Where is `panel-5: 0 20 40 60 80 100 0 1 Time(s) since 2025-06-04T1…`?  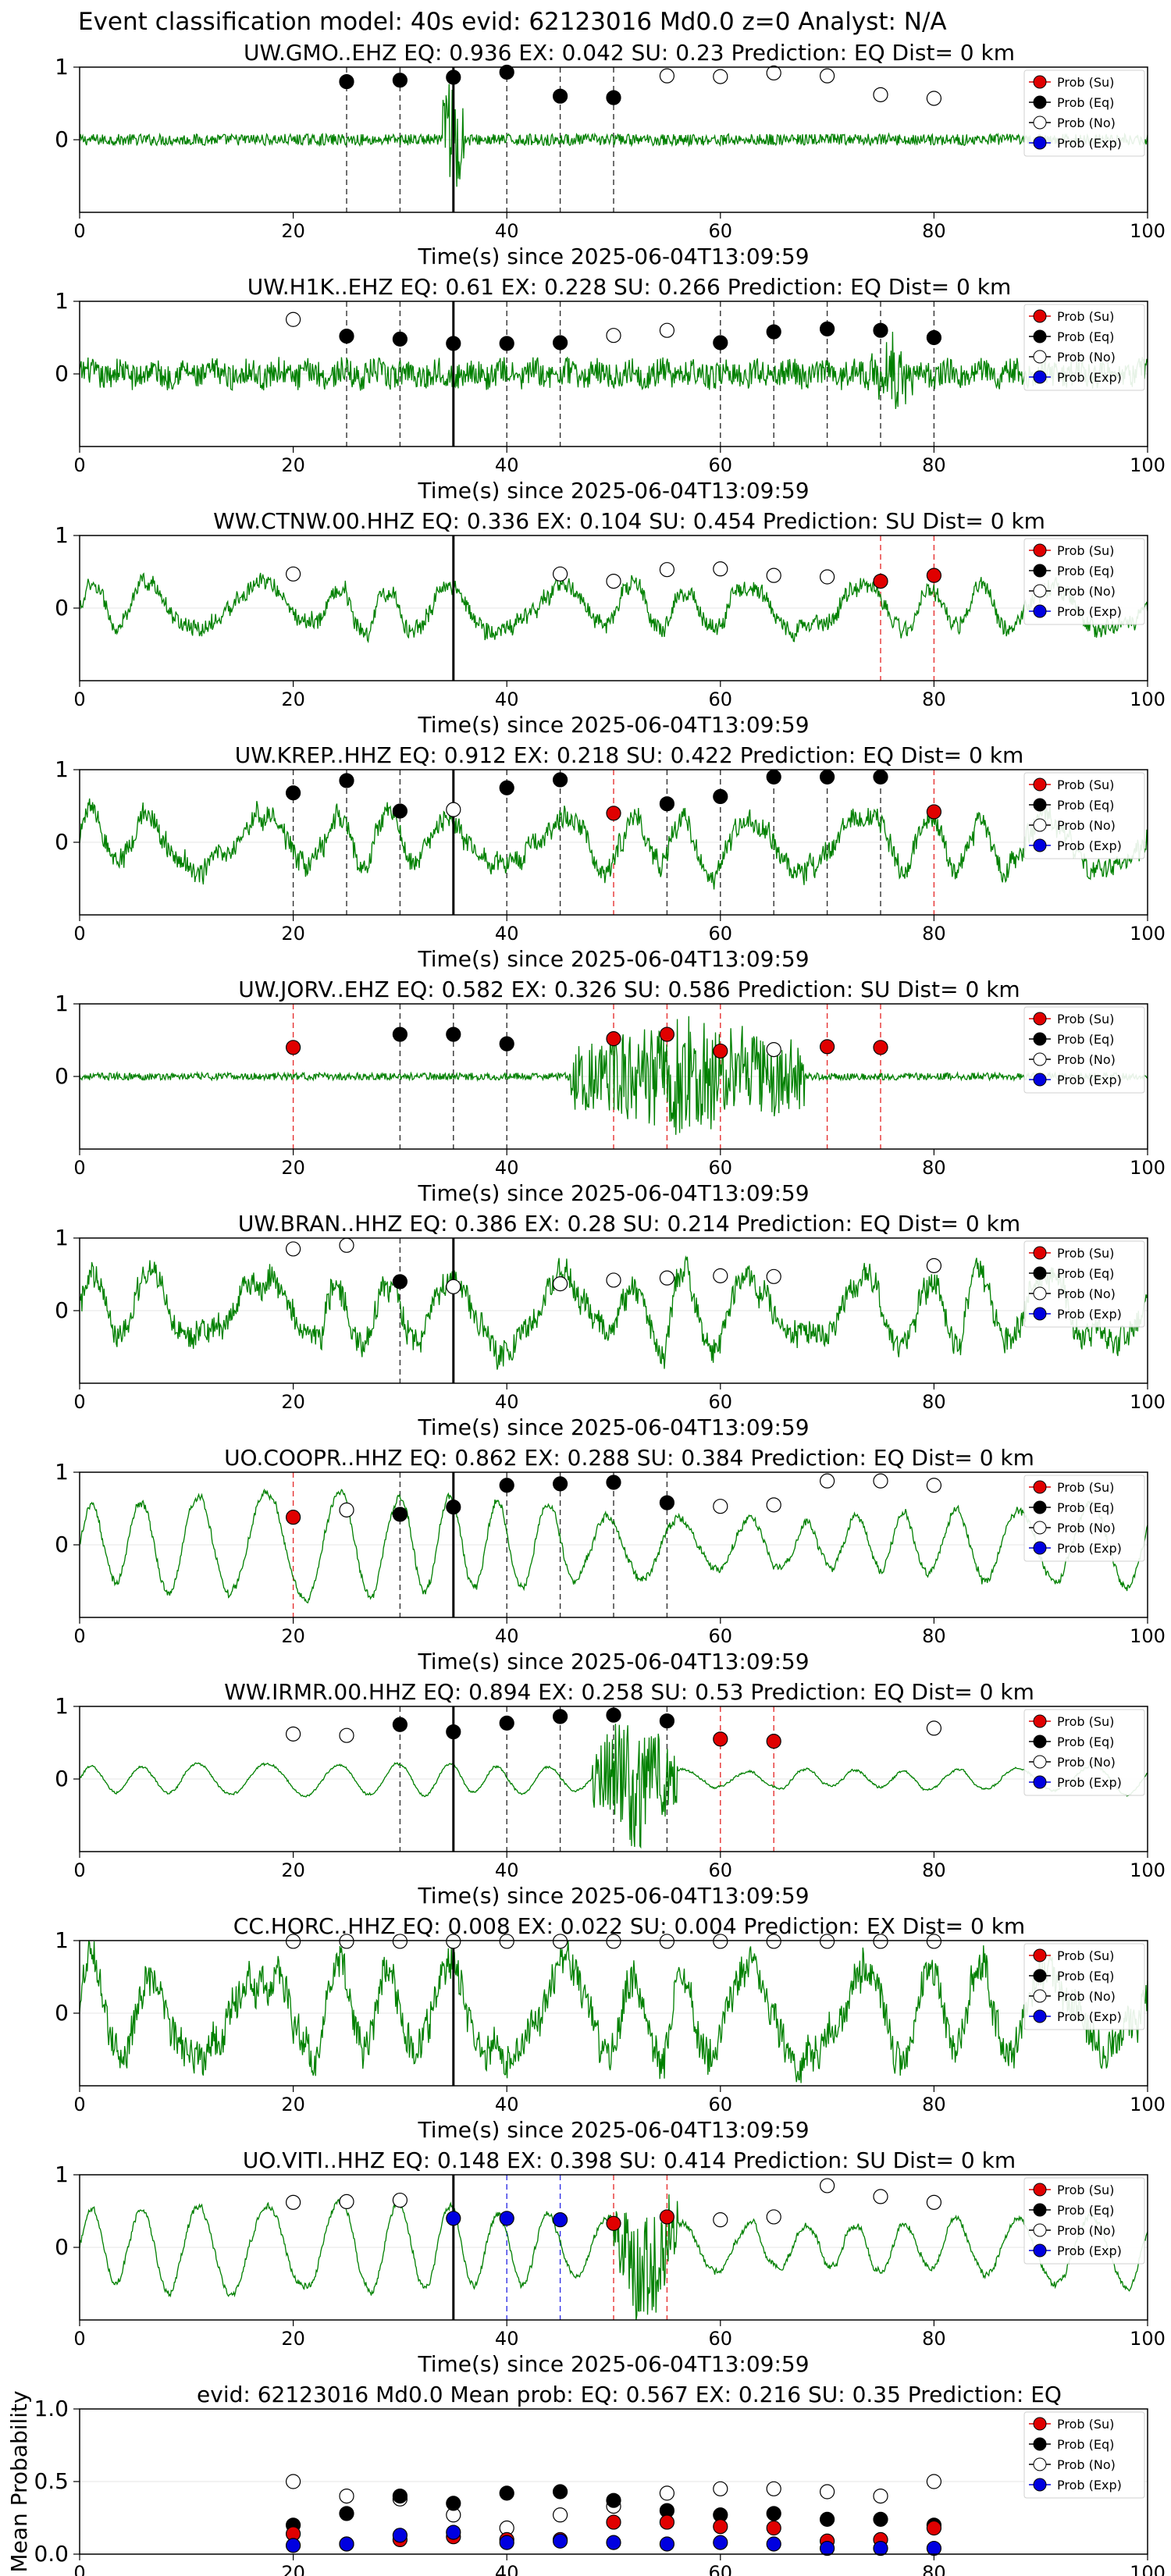 panel-5: 0 20 40 60 80 100 0 1 Time(s) since 2025-06-04T1… is located at coordinates (610, 1325).